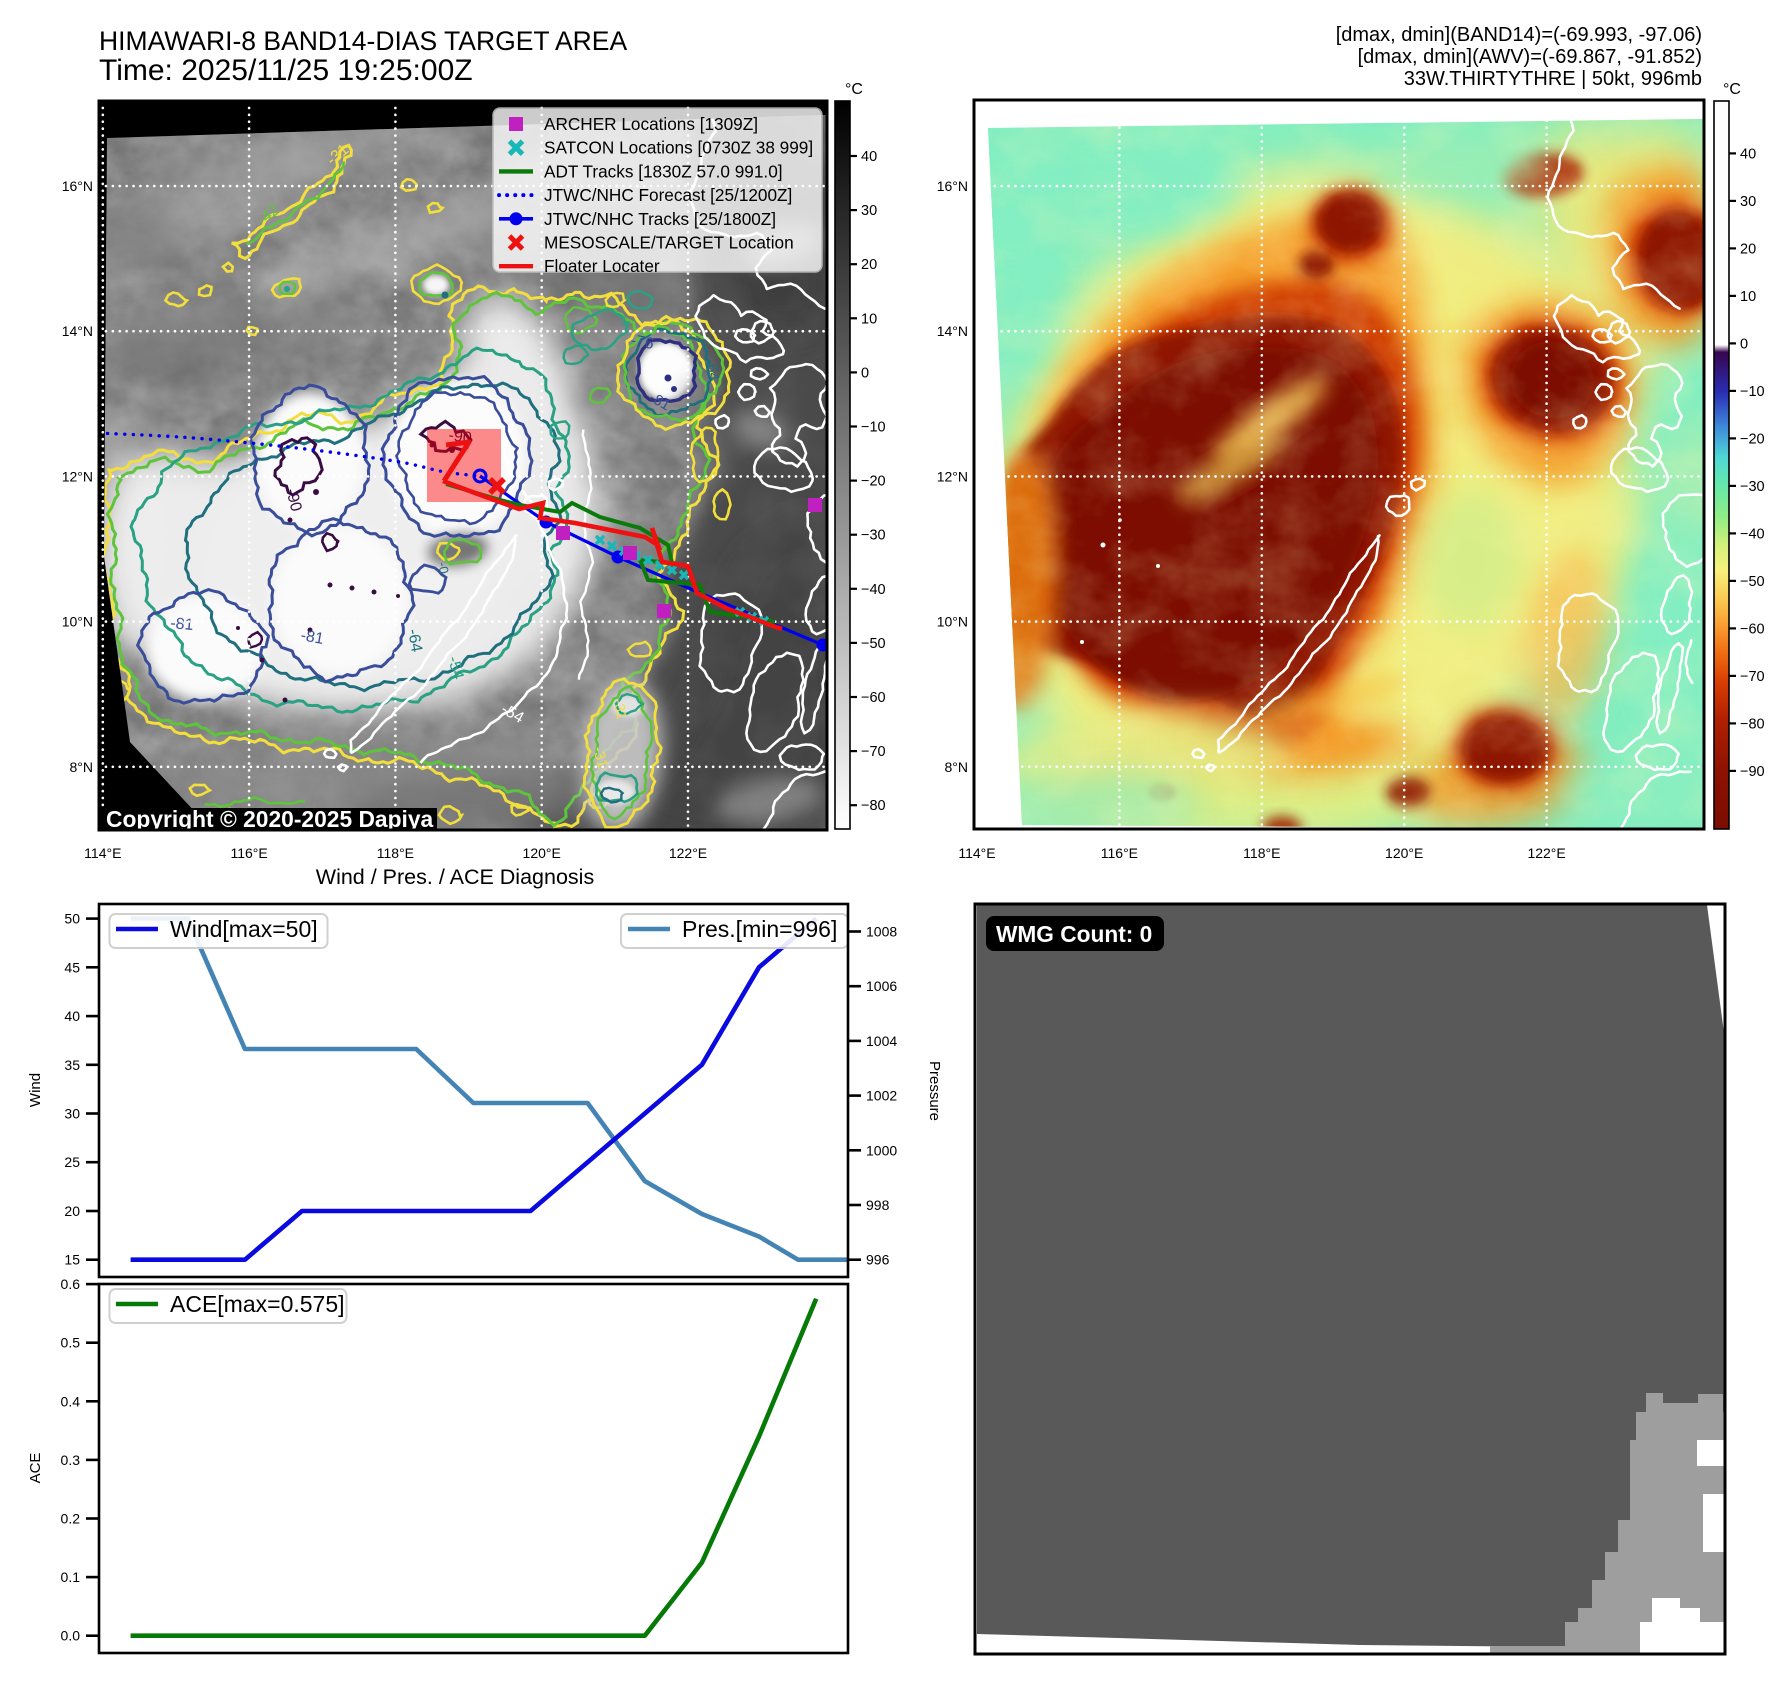 The height and width of the screenshot is (1690, 1792). What do you see at coordinates (881, 1096) in the screenshot?
I see `svg-text: 1002` at bounding box center [881, 1096].